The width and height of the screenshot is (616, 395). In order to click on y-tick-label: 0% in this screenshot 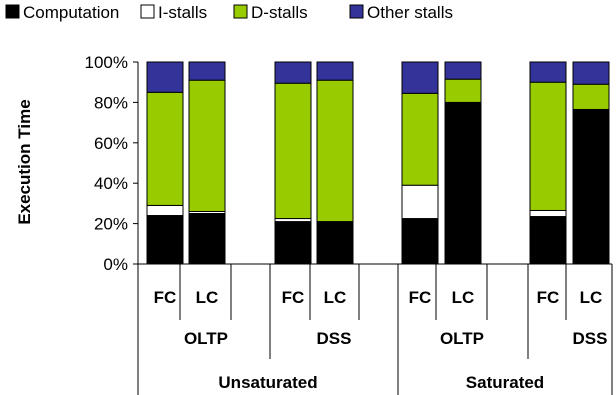, I will do `click(115, 264)`.